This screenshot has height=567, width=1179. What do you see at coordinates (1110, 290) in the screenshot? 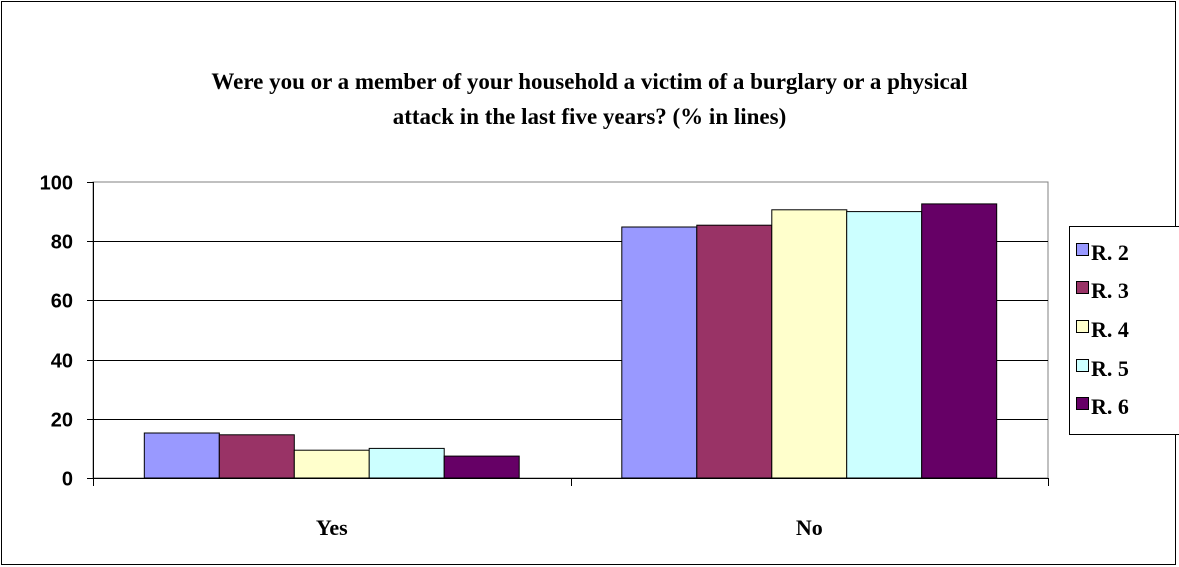
I see `legend-label-r3: R. 3` at bounding box center [1110, 290].